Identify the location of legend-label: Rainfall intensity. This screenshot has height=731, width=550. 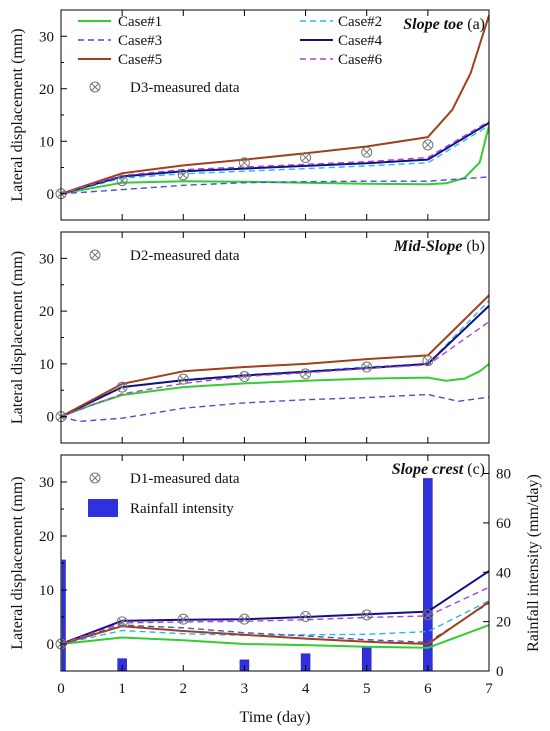
(182, 509).